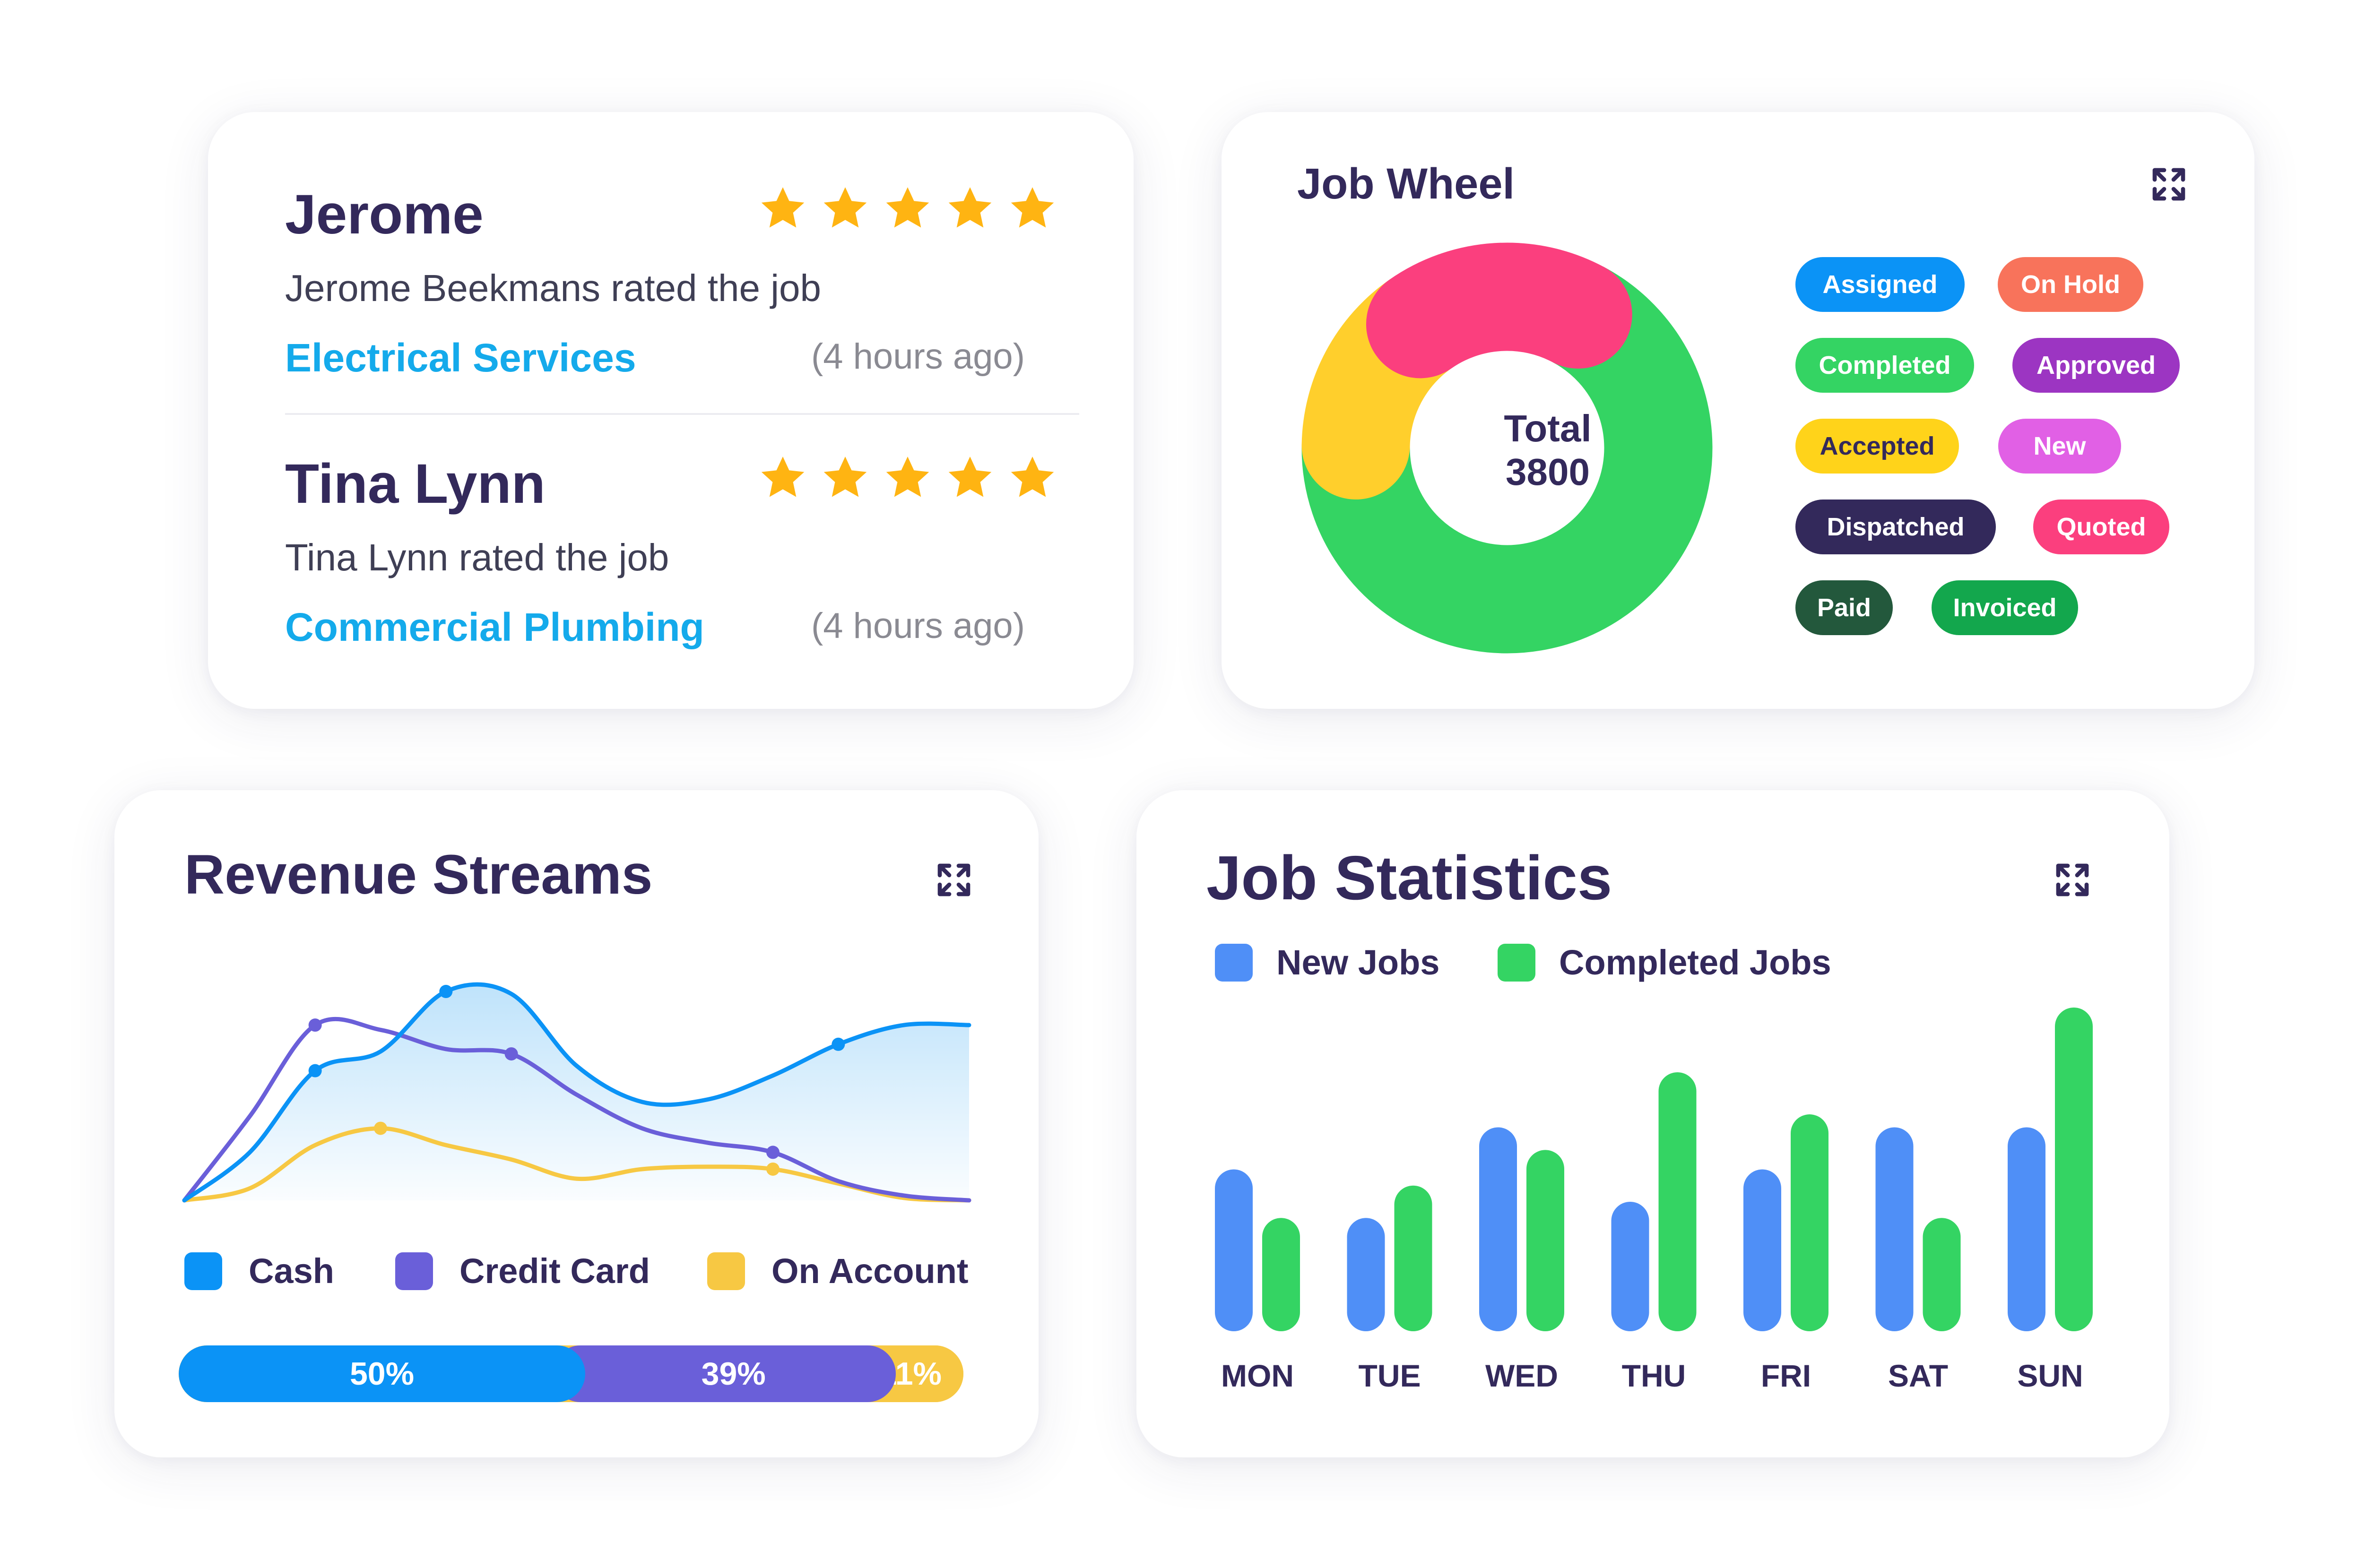 The width and height of the screenshot is (2357, 1568). Describe the element at coordinates (1884, 365) in the screenshot. I see `status-pill: Completed` at that location.